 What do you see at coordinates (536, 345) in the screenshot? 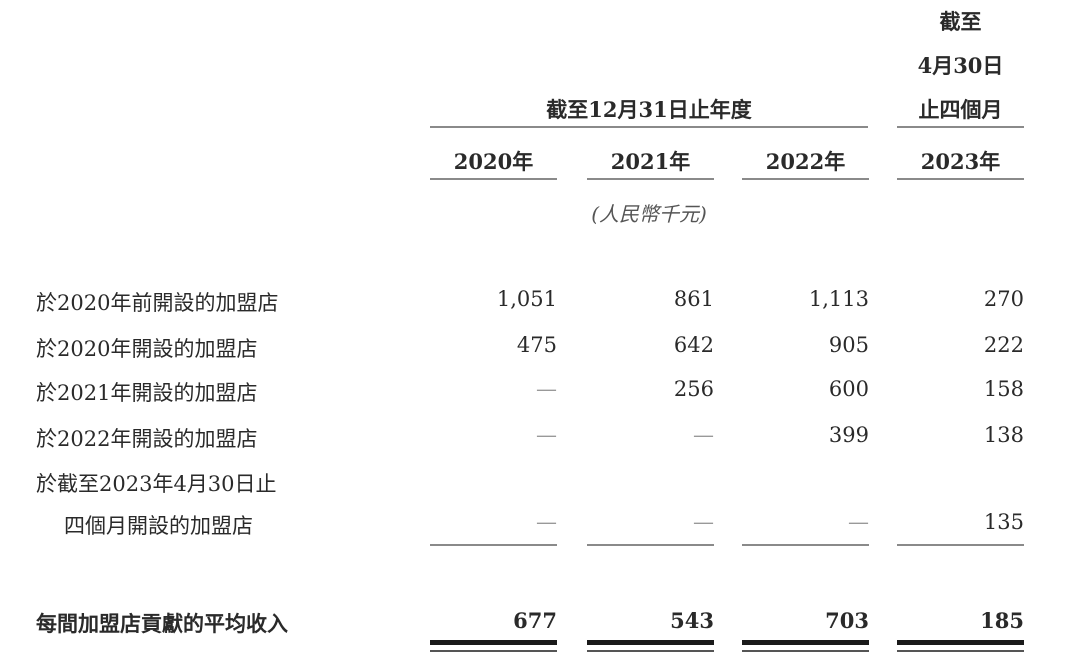
I see `row-value: 475` at bounding box center [536, 345].